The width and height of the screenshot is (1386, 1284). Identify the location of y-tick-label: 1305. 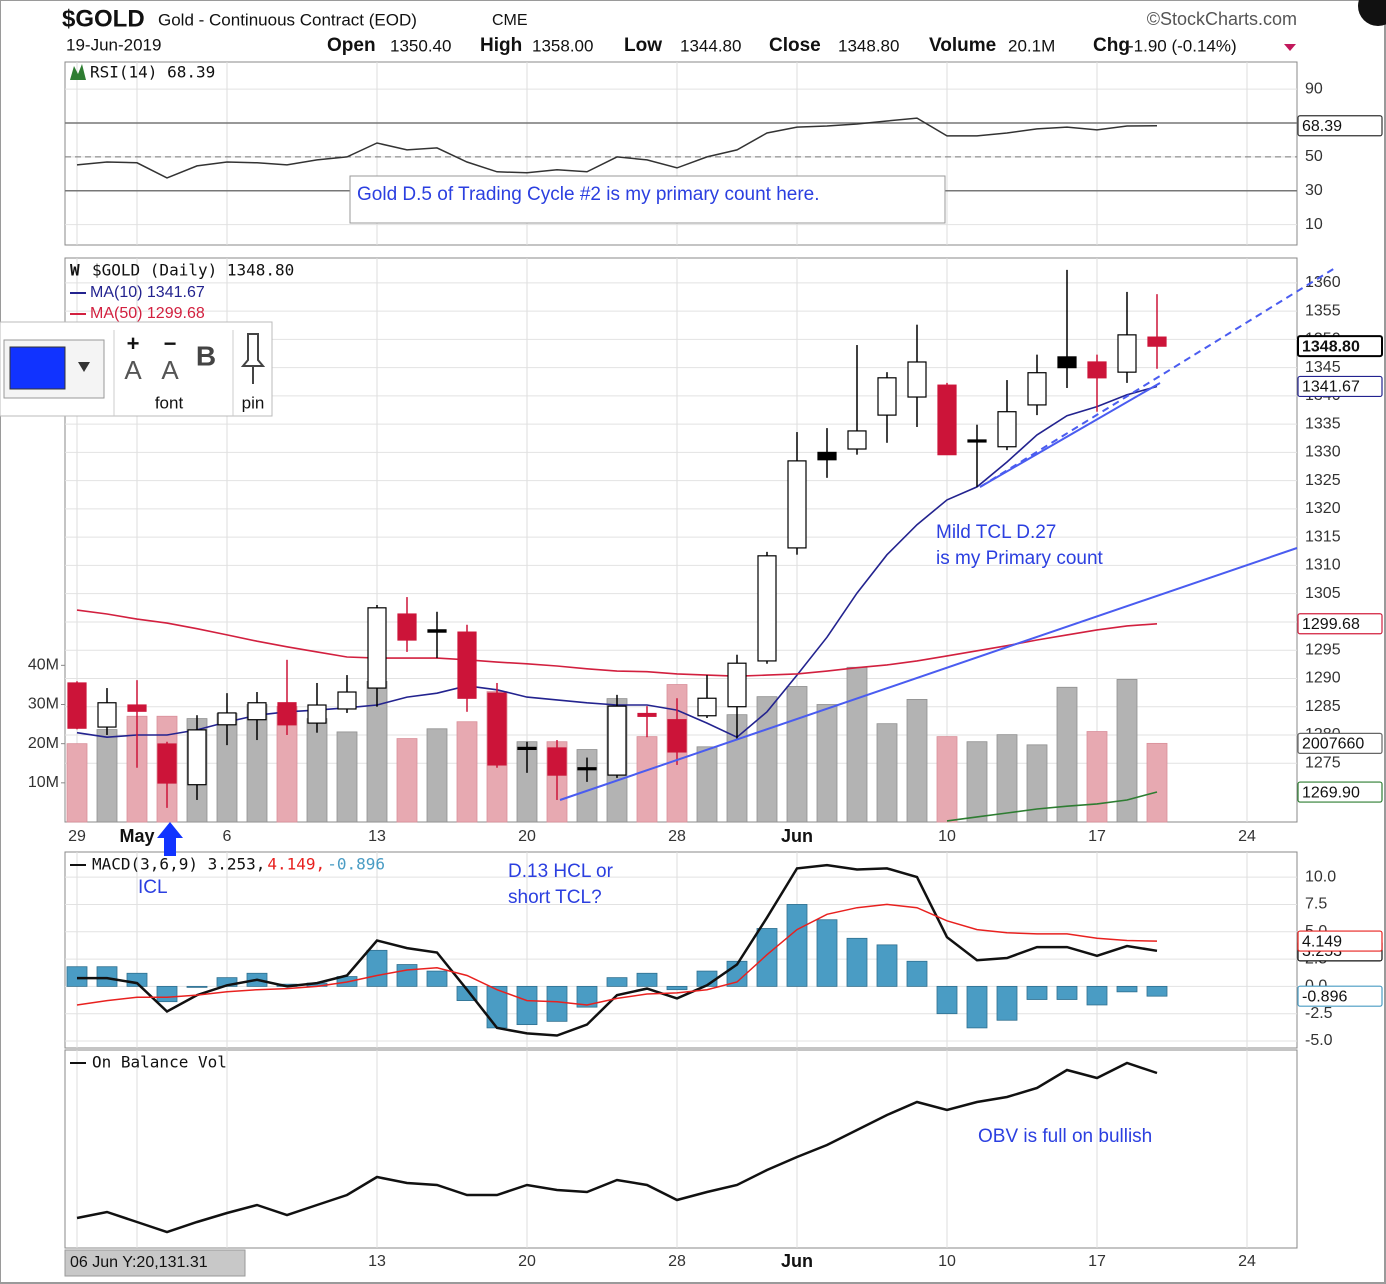
(1323, 593).